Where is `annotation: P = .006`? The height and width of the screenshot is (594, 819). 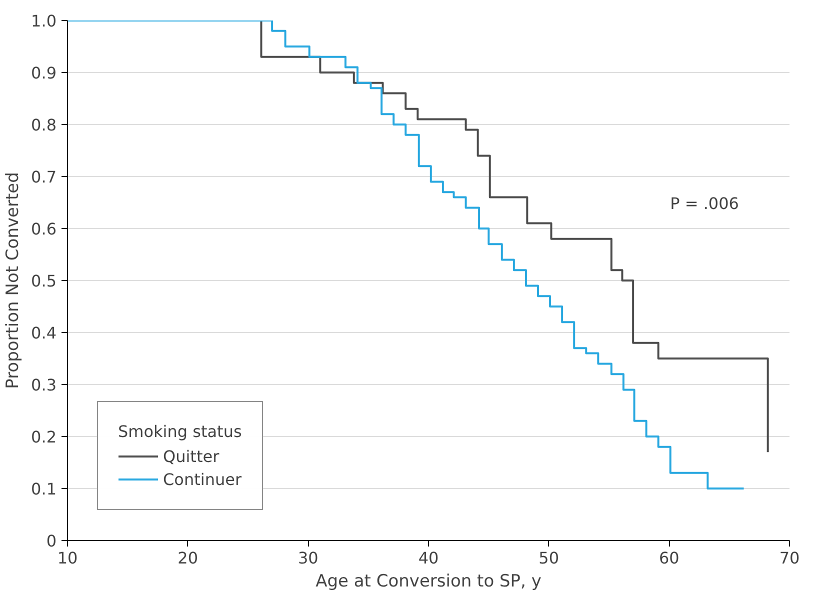
annotation: P = .006 is located at coordinates (704, 203).